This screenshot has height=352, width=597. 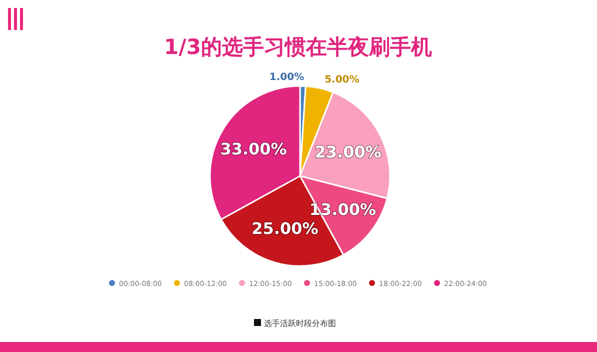 What do you see at coordinates (342, 80) in the screenshot?
I see `data-label: 5.00%` at bounding box center [342, 80].